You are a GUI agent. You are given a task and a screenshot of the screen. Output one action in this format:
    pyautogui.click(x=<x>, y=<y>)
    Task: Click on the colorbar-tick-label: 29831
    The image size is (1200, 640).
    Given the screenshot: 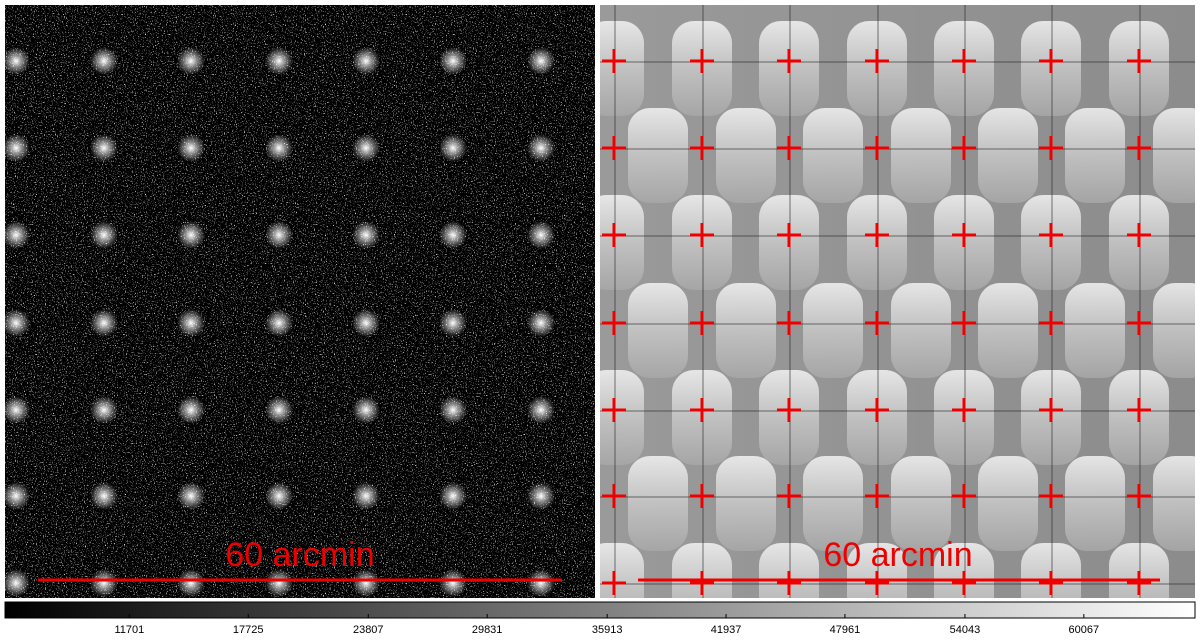 What is the action you would take?
    pyautogui.click(x=487, y=630)
    